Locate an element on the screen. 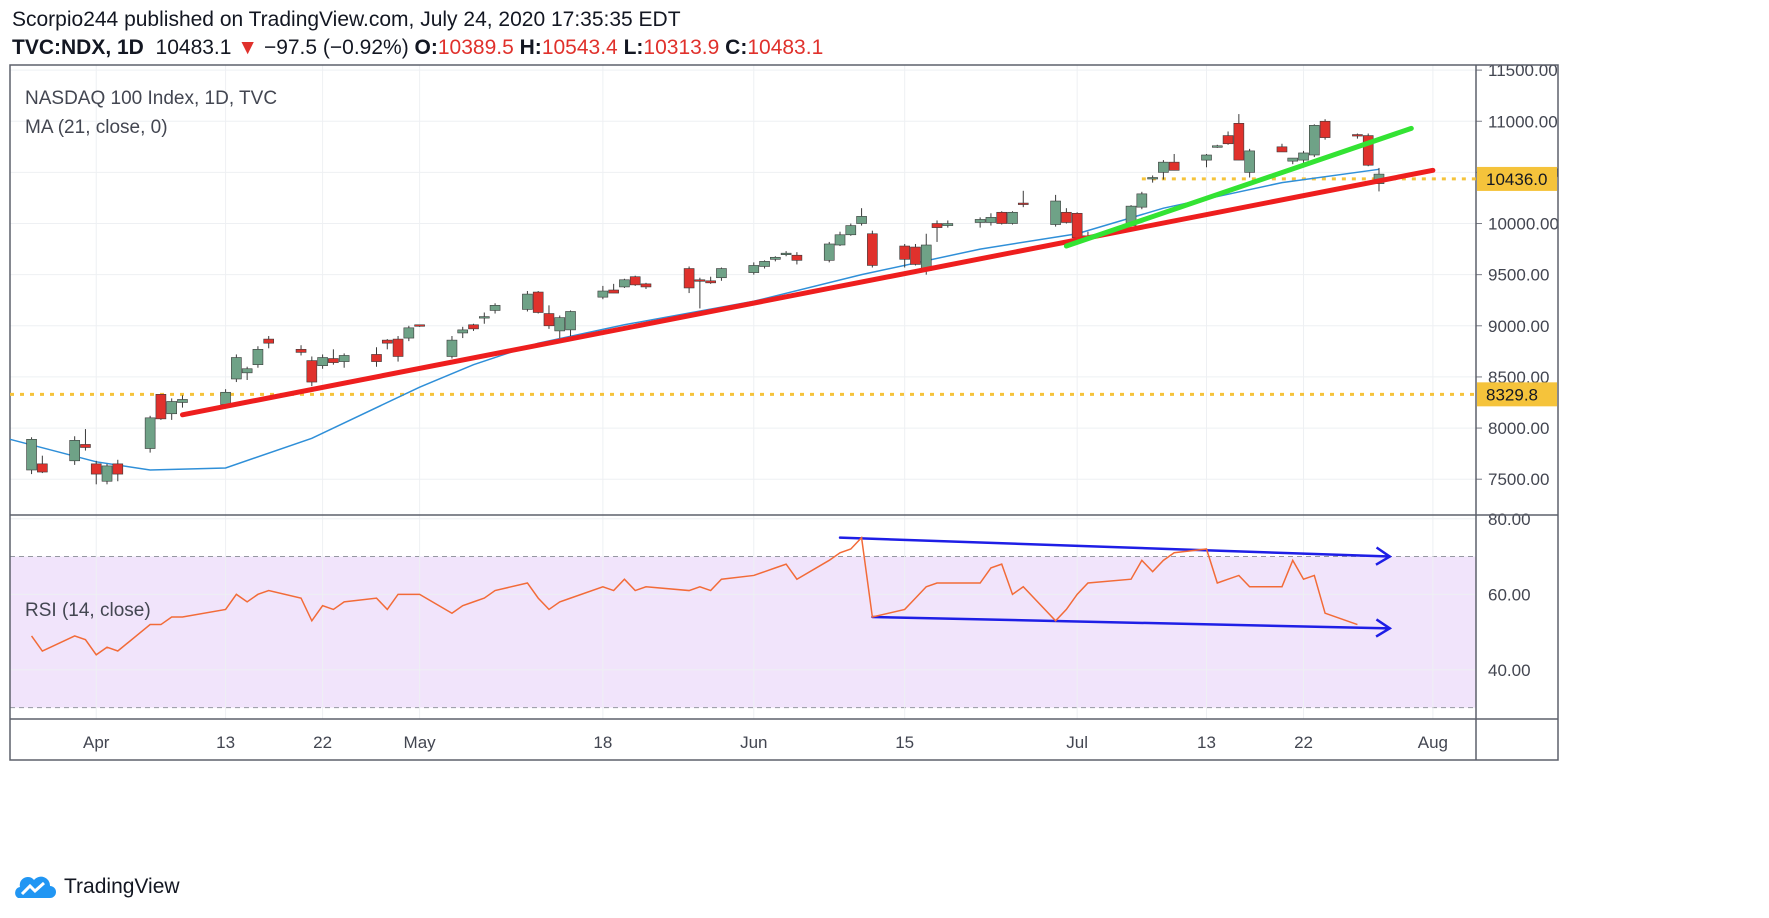 Image resolution: width=1769 pixels, height=918 pixels. time-tick-label: 15 is located at coordinates (904, 742).